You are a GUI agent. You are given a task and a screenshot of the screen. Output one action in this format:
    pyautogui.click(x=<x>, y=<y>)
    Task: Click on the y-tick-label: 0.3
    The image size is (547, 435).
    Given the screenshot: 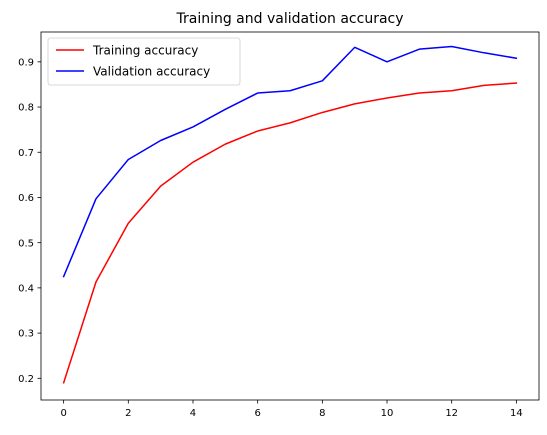 What is the action you would take?
    pyautogui.click(x=26, y=334)
    